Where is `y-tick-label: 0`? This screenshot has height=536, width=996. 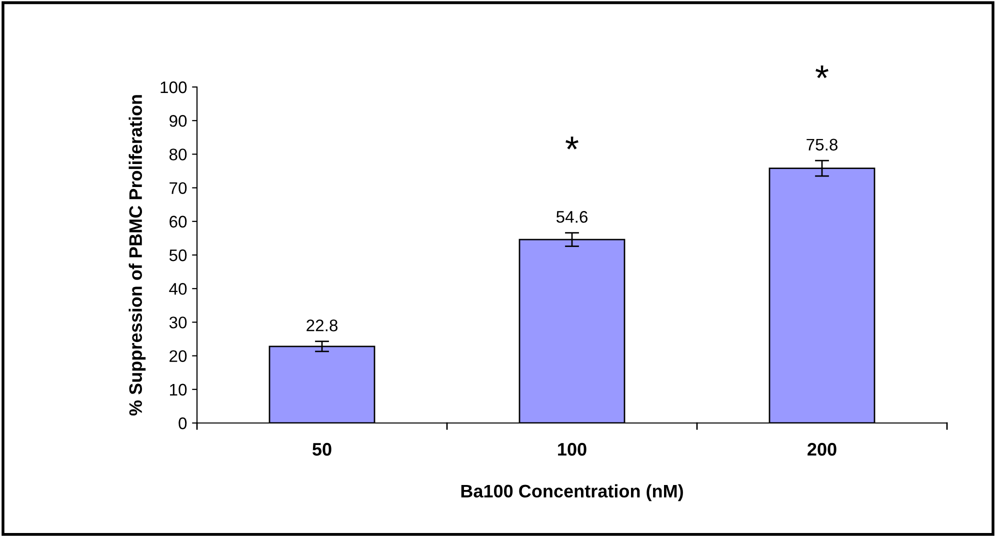
y-tick-label: 0 is located at coordinates (182, 423).